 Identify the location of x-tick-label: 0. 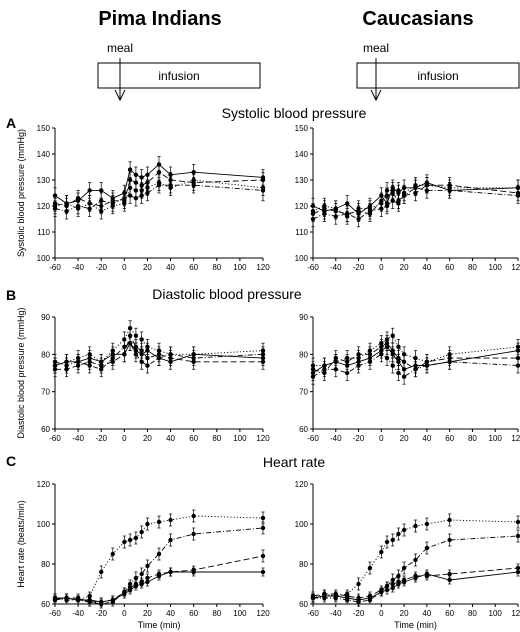
(124, 438).